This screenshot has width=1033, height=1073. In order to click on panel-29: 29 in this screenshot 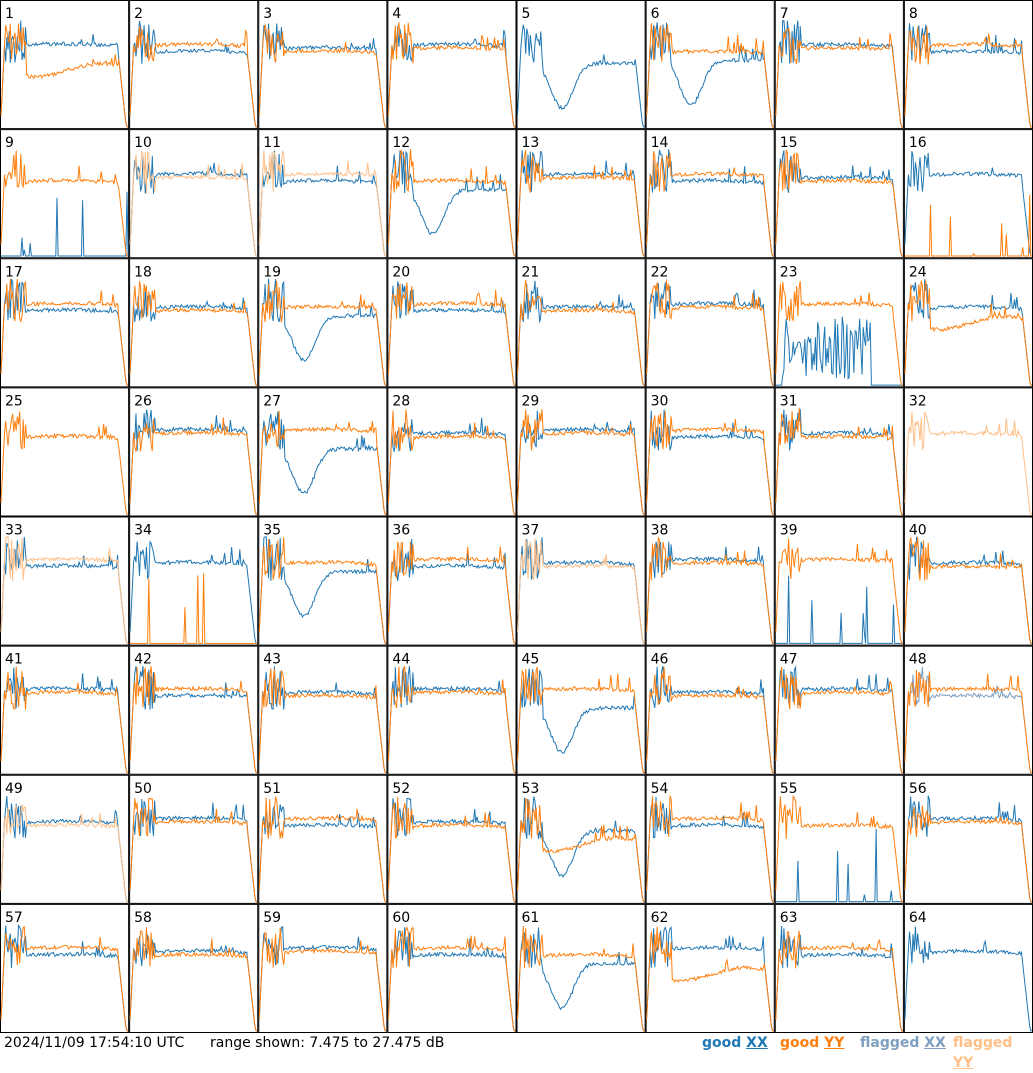, I will do `click(581, 452)`.